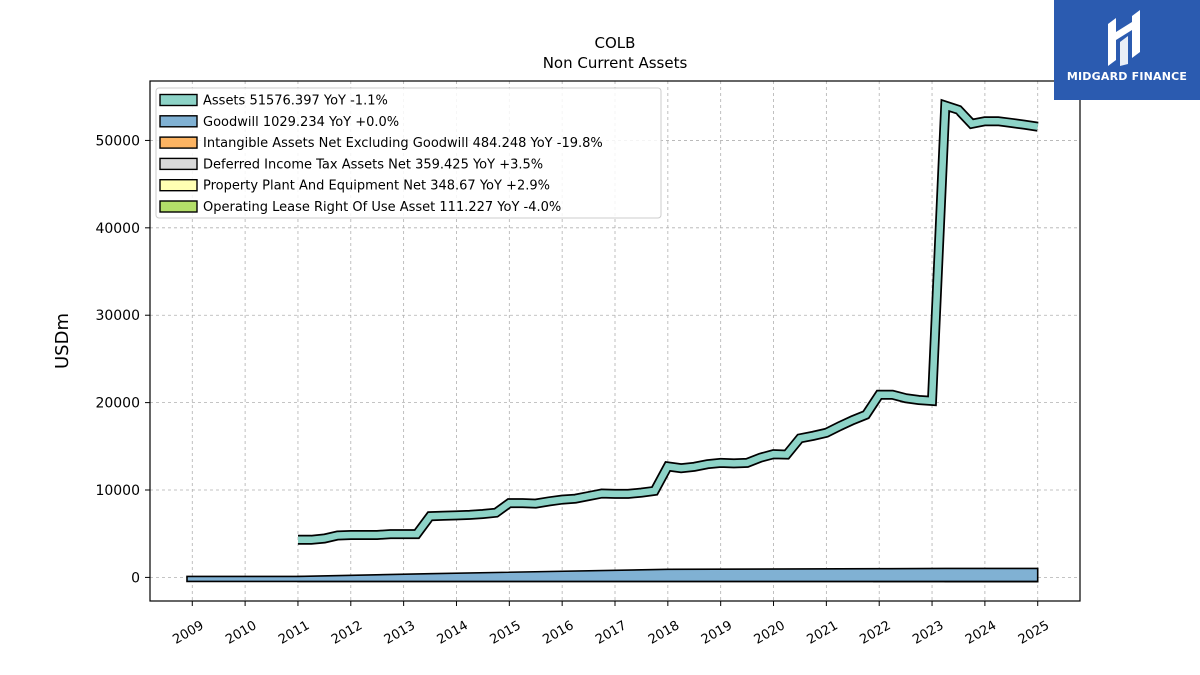  Describe the element at coordinates (612, 575) in the screenshot. I see `series-area-goodwill` at that location.